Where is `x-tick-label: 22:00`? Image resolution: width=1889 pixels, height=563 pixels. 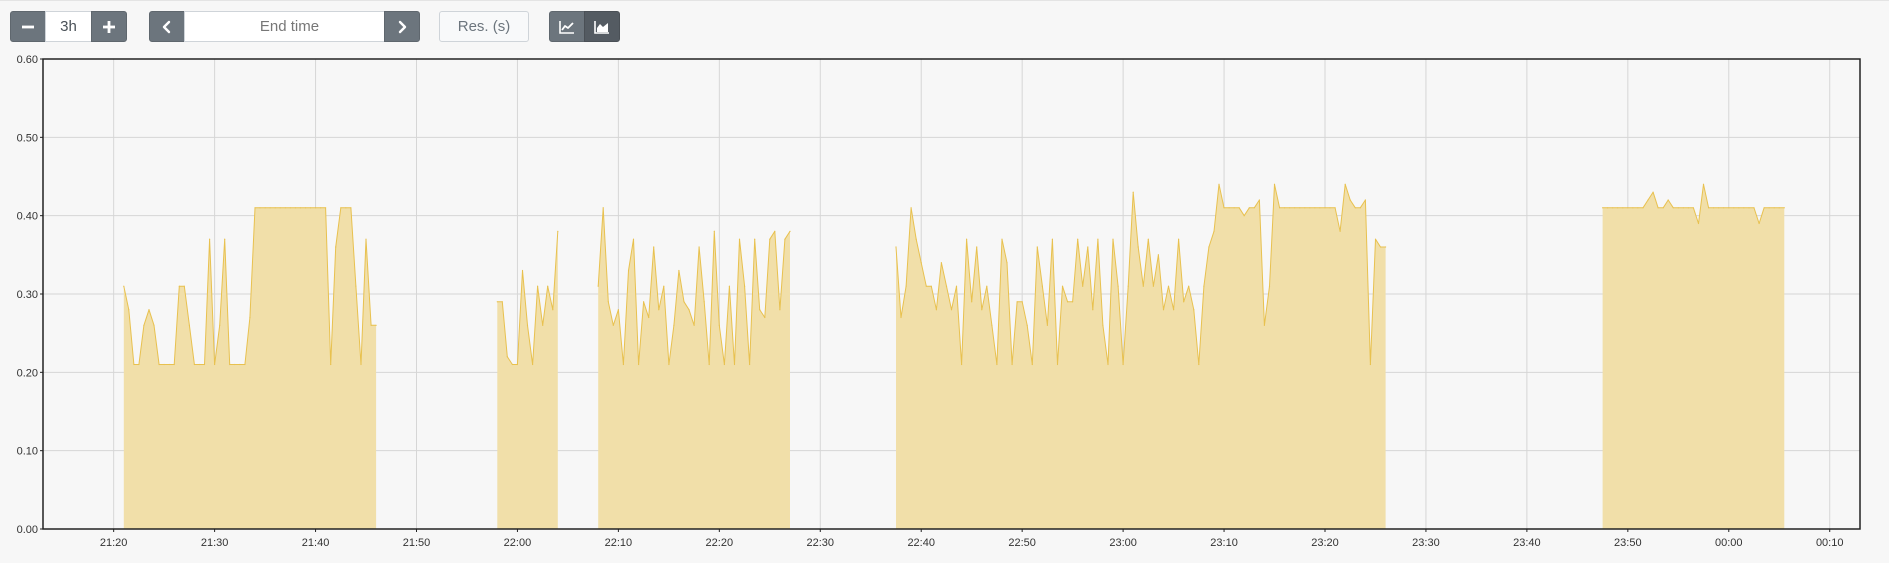 x-tick-label: 22:00 is located at coordinates (518, 543).